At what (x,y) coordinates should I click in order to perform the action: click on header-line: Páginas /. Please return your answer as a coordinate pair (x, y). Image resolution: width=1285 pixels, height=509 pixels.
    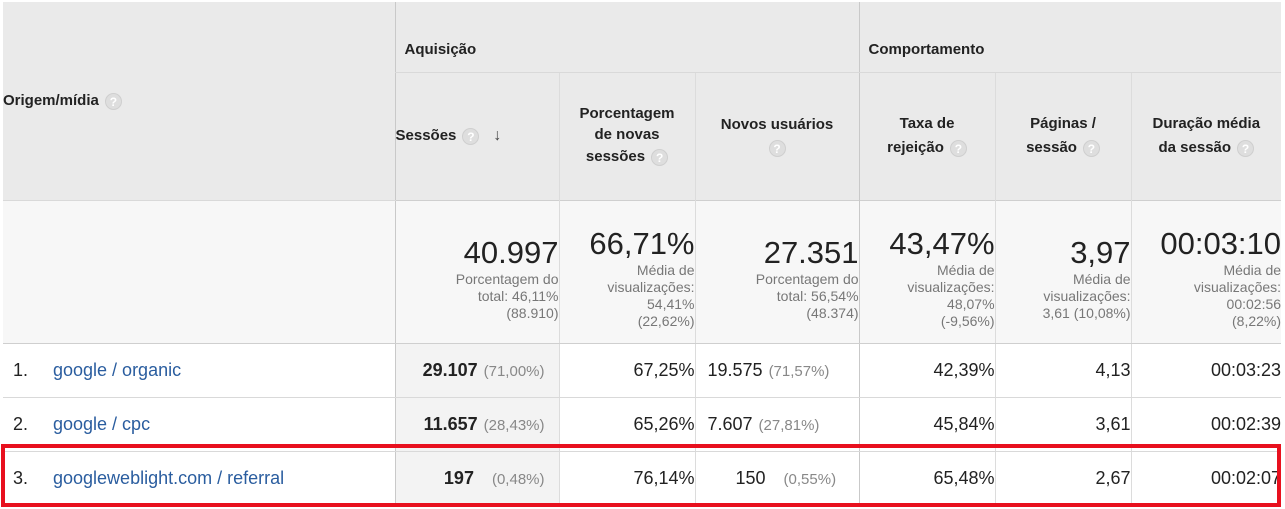
    Looking at the image, I should click on (1063, 123).